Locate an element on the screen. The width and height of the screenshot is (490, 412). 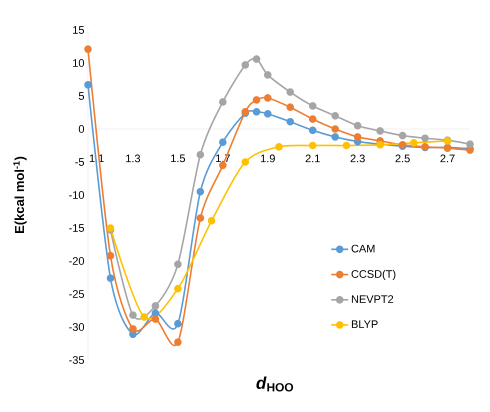
x-tick-label: 2.5 is located at coordinates (403, 158).